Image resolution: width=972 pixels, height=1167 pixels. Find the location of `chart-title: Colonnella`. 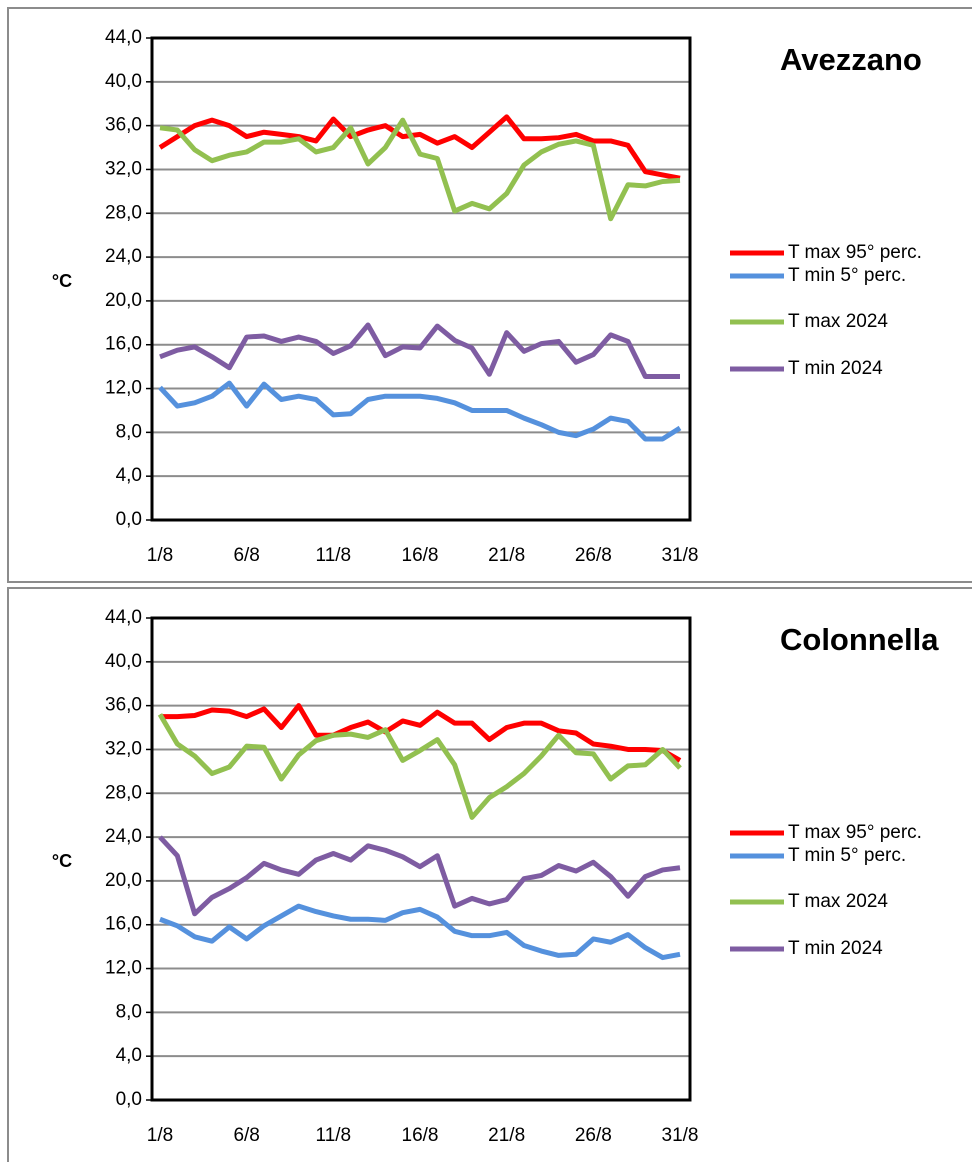

chart-title: Colonnella is located at coordinates (859, 639).